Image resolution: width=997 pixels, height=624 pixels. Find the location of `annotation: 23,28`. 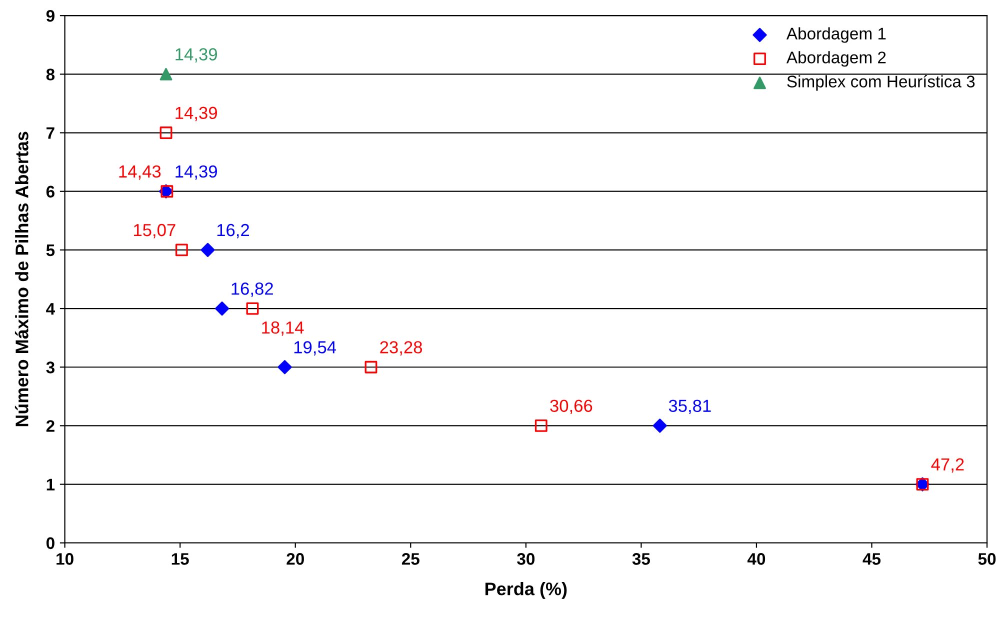

annotation: 23,28 is located at coordinates (401, 348).